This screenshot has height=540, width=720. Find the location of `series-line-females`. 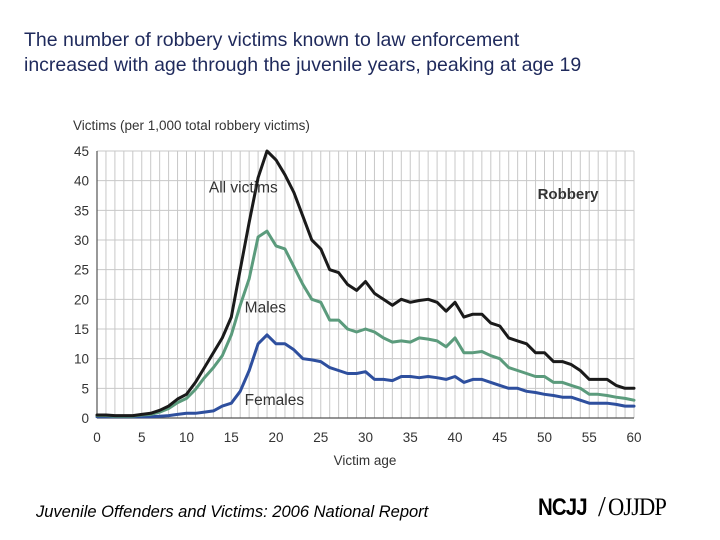

series-line-females is located at coordinates (365, 376).